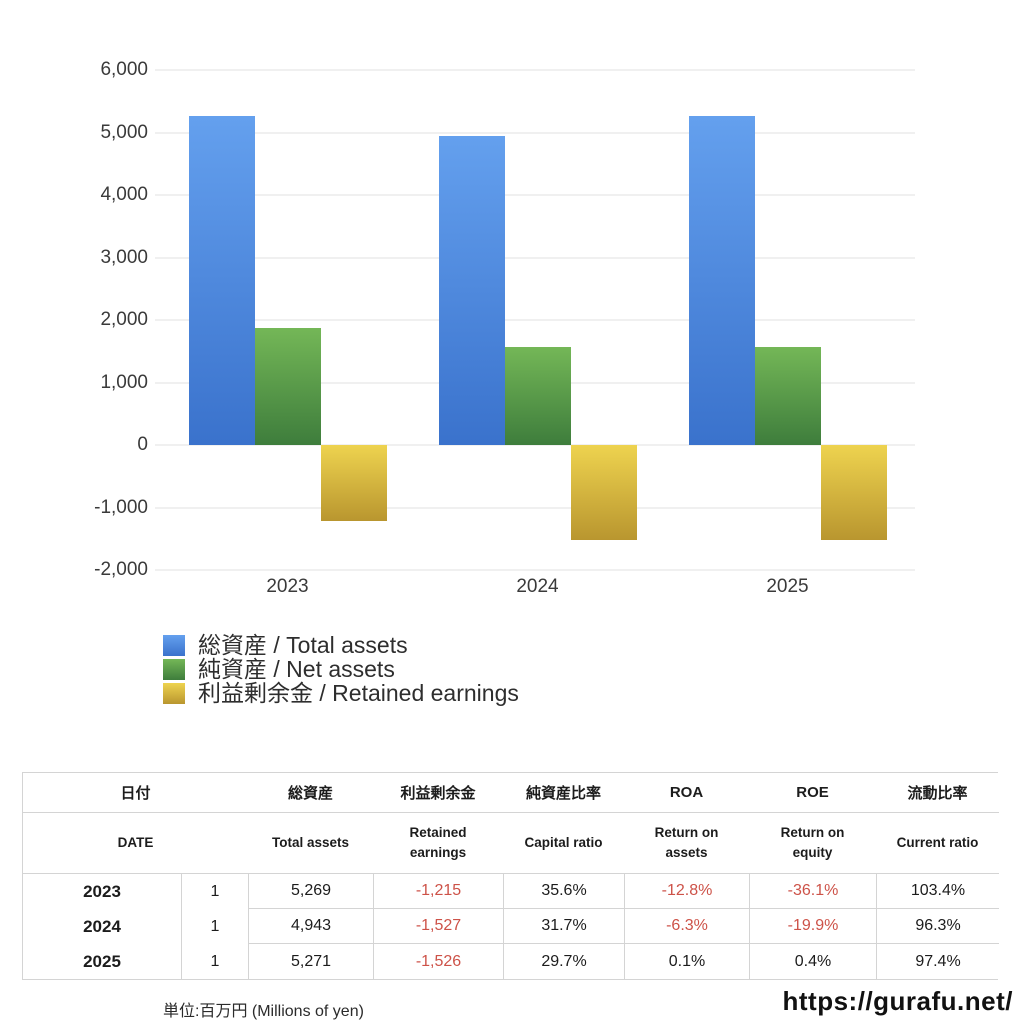 The width and height of the screenshot is (1024, 1024). What do you see at coordinates (686, 926) in the screenshot?
I see `table-cell-value: -6.3%` at bounding box center [686, 926].